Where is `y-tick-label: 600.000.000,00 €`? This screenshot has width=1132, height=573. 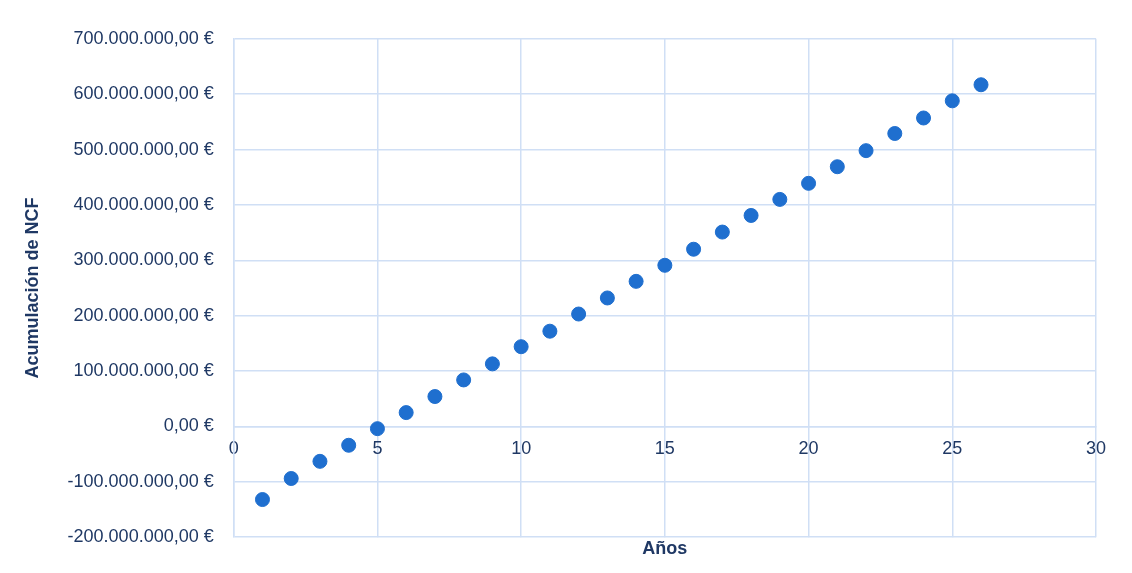 y-tick-label: 600.000.000,00 € is located at coordinates (143, 93).